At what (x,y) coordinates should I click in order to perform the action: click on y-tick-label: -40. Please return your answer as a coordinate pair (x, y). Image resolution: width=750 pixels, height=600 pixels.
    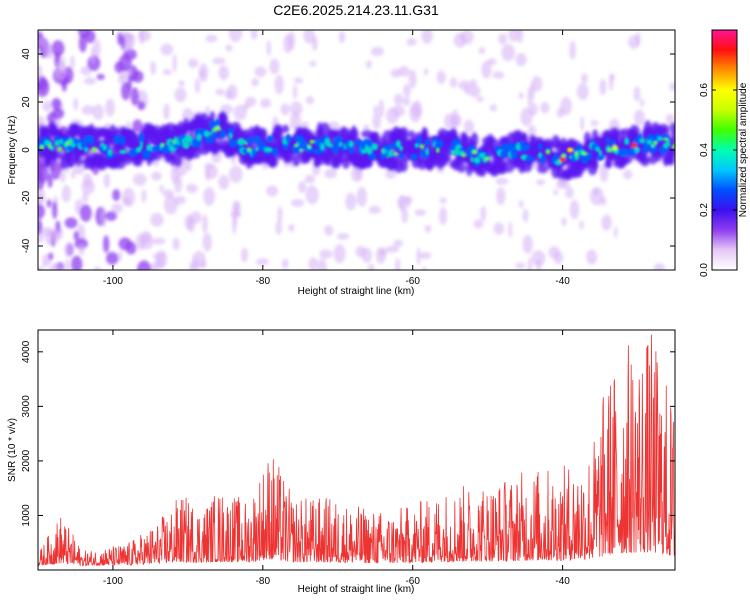
    Looking at the image, I should click on (26, 245).